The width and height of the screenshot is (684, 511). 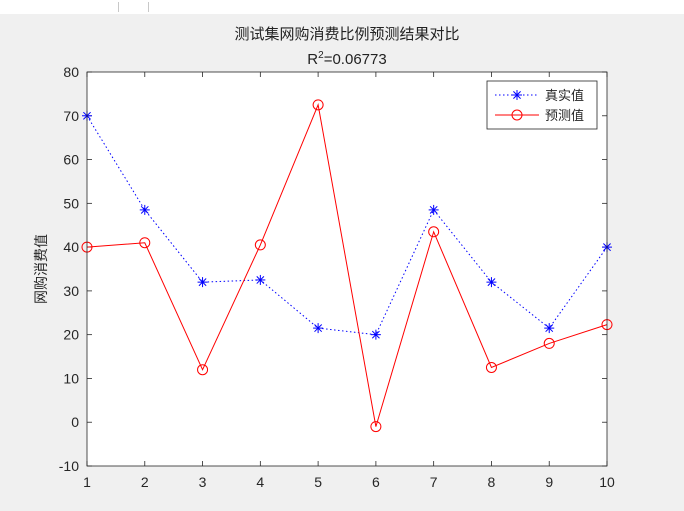 What do you see at coordinates (71, 116) in the screenshot?
I see `y-tick-label: 70` at bounding box center [71, 116].